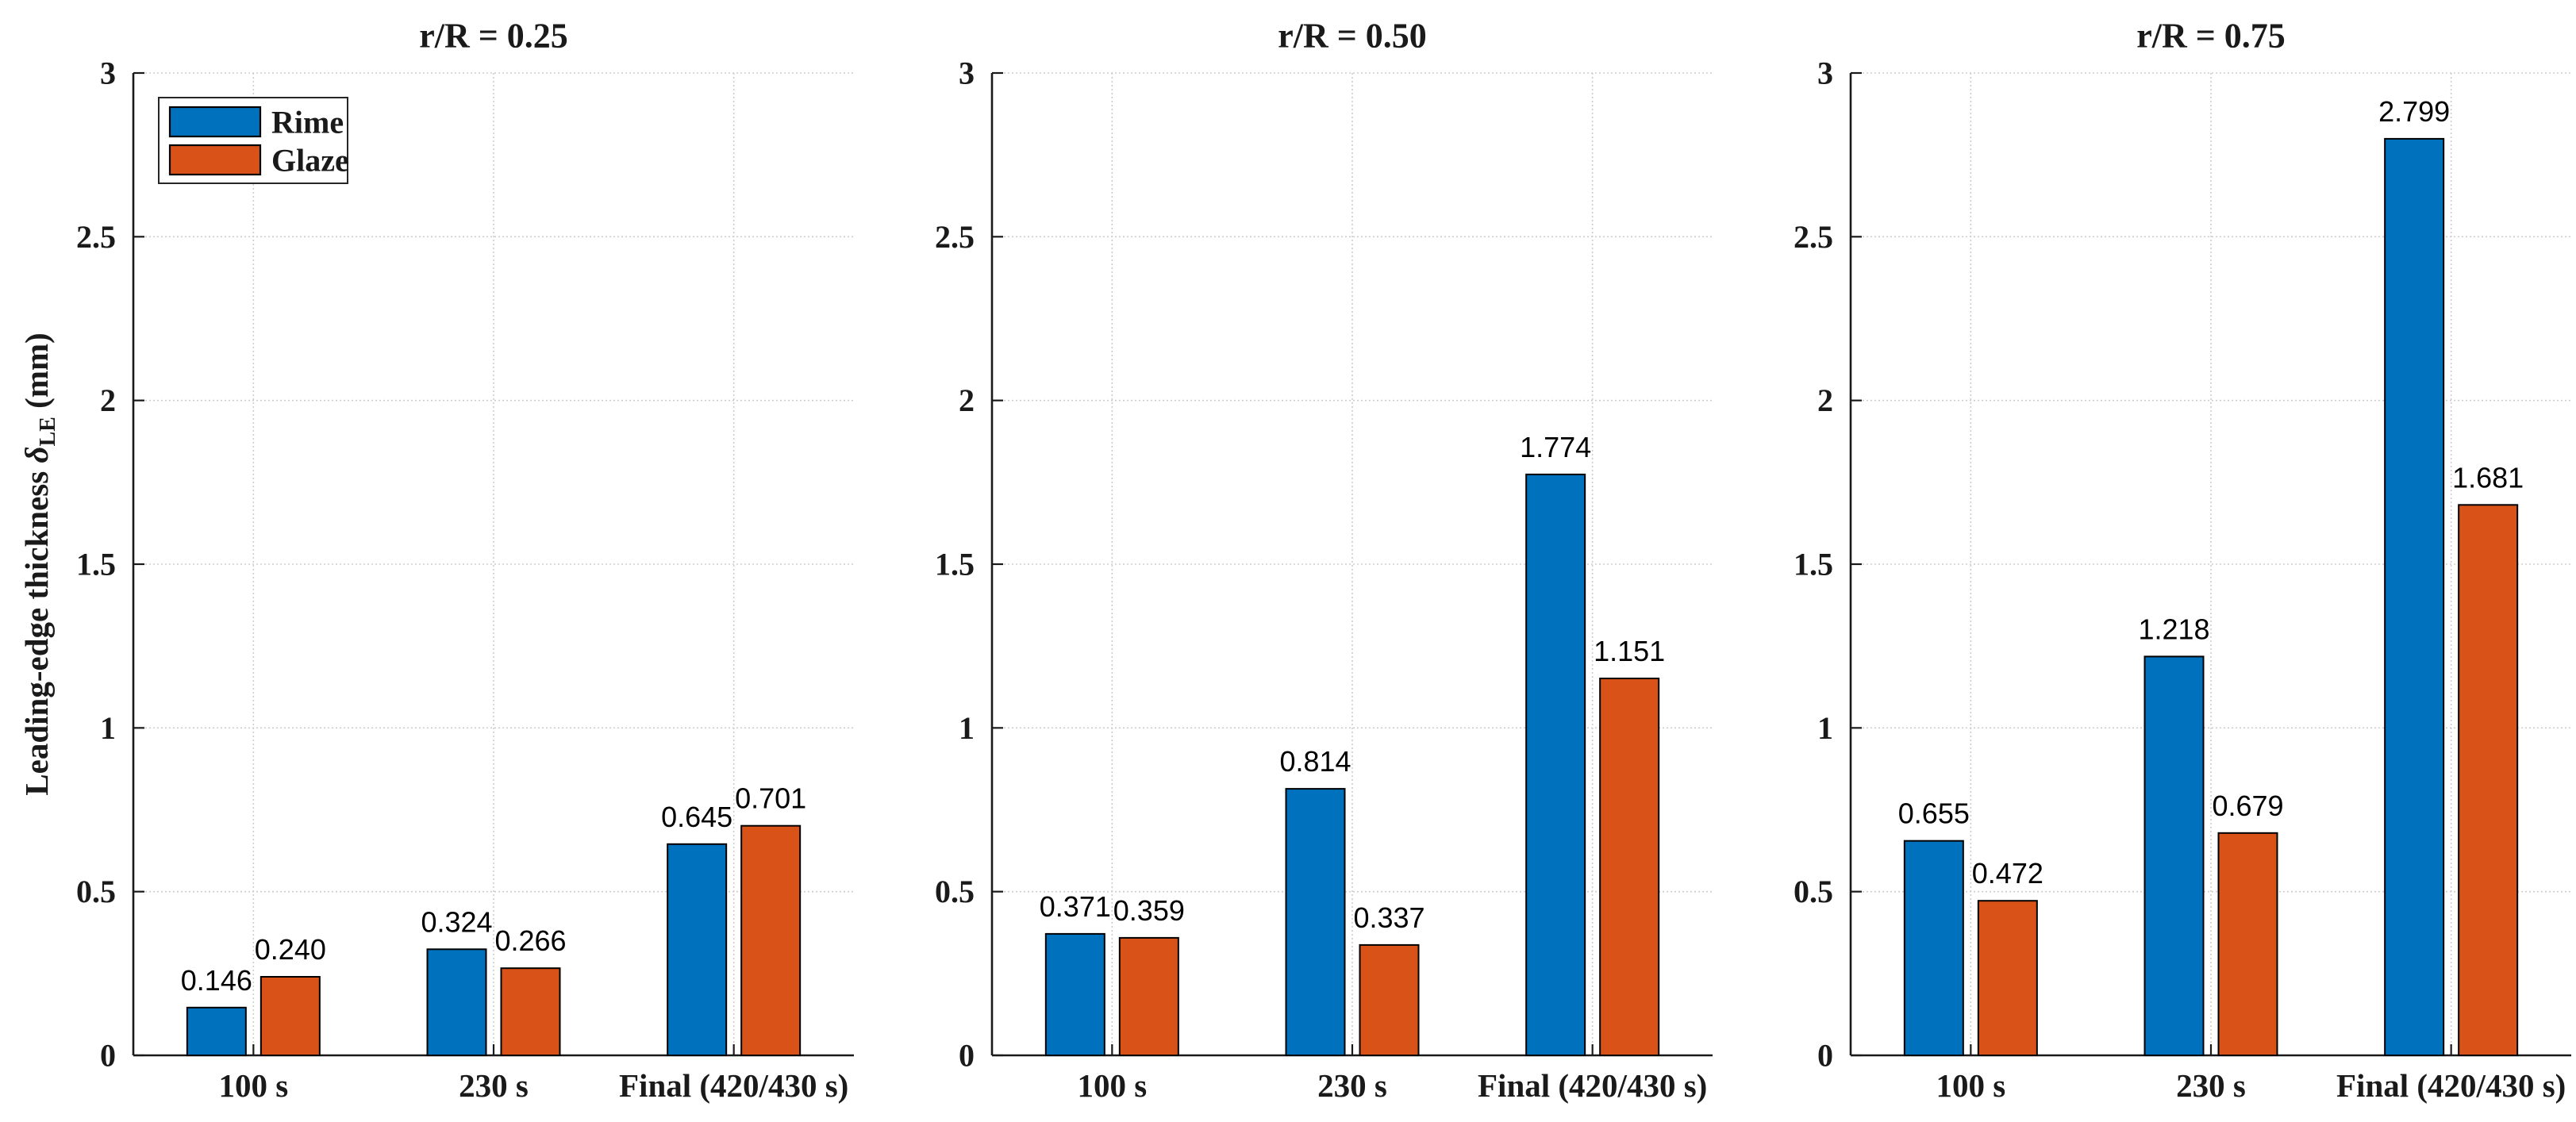 This screenshot has height=1122, width=2576. What do you see at coordinates (770, 798) in the screenshot?
I see `bar-value-label: 0.701` at bounding box center [770, 798].